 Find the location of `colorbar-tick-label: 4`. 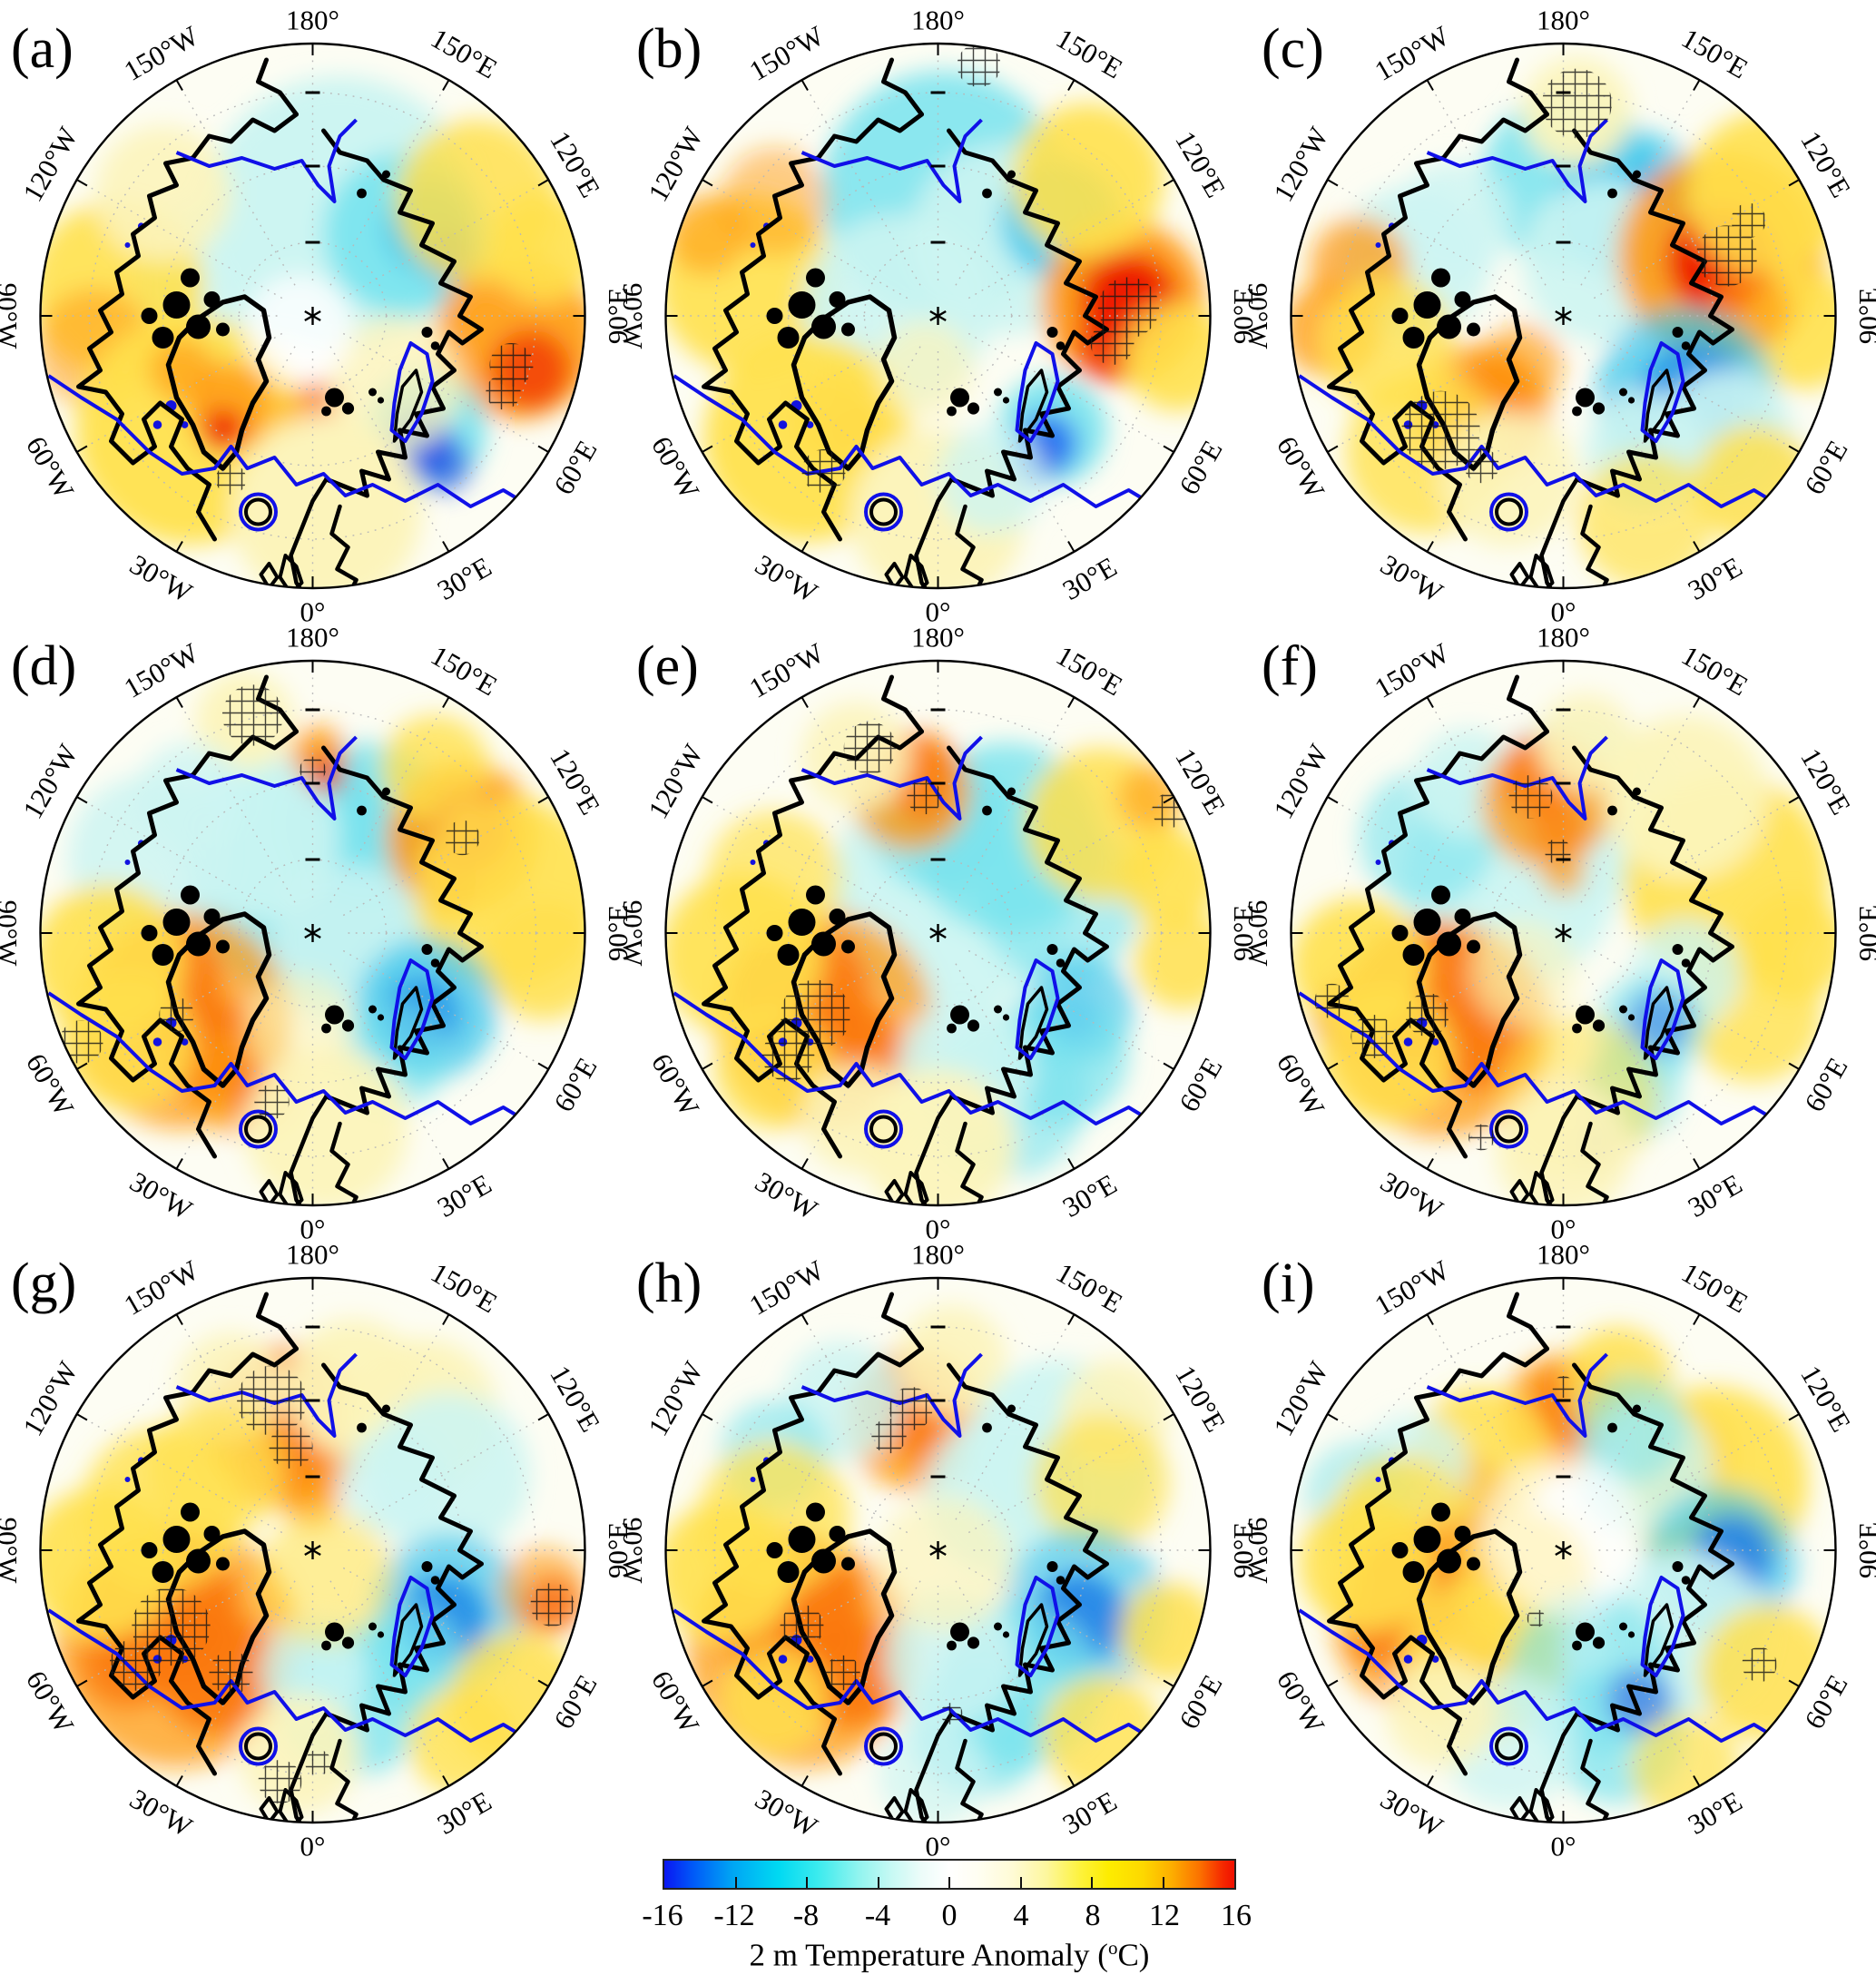

colorbar-tick-label: 4 is located at coordinates (1021, 1915).